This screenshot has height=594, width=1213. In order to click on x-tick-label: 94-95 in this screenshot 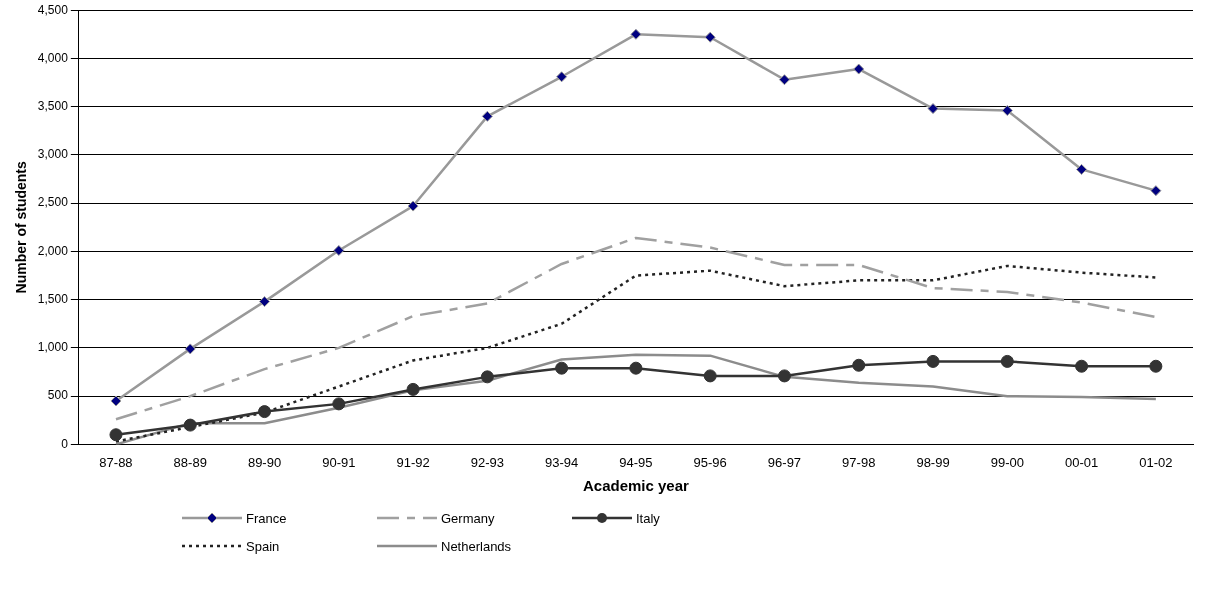, I will do `click(636, 462)`.